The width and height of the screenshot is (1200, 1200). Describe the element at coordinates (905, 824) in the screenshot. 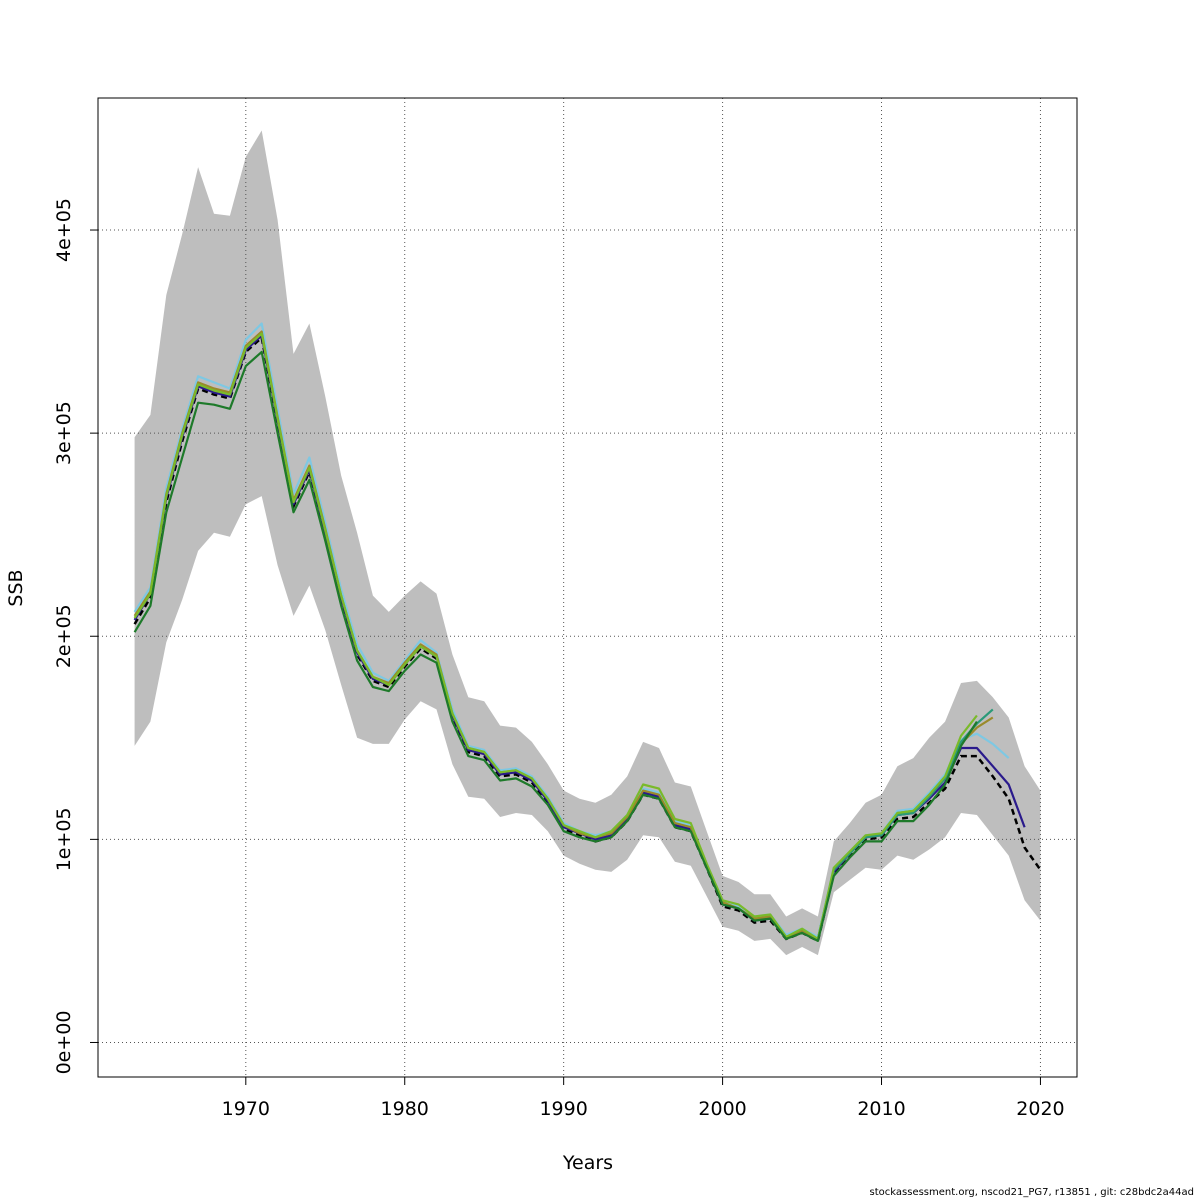

I see `series-line-teal` at that location.